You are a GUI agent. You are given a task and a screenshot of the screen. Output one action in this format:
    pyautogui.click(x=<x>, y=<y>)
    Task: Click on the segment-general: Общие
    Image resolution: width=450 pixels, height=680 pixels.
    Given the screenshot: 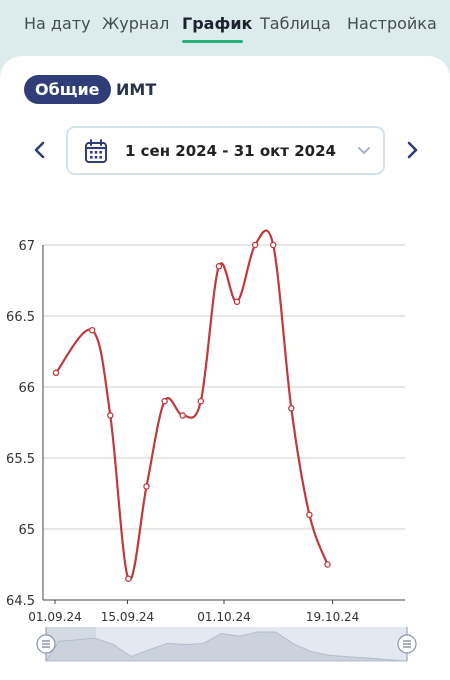 What is the action you would take?
    pyautogui.click(x=67, y=89)
    